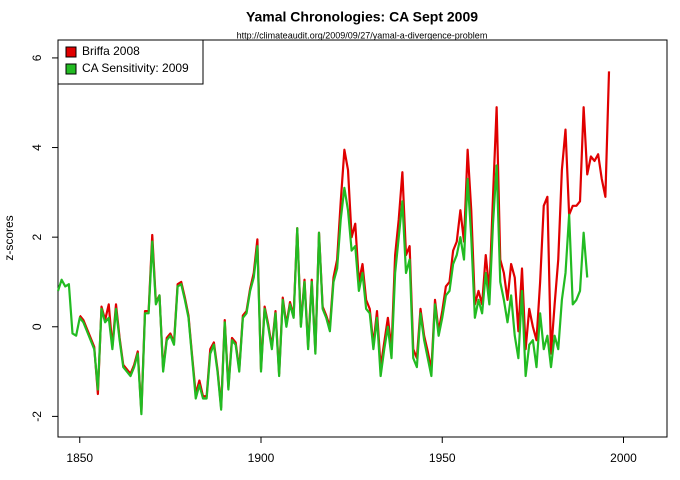  What do you see at coordinates (37, 416) in the screenshot?
I see `y-tick-label: -2` at bounding box center [37, 416].